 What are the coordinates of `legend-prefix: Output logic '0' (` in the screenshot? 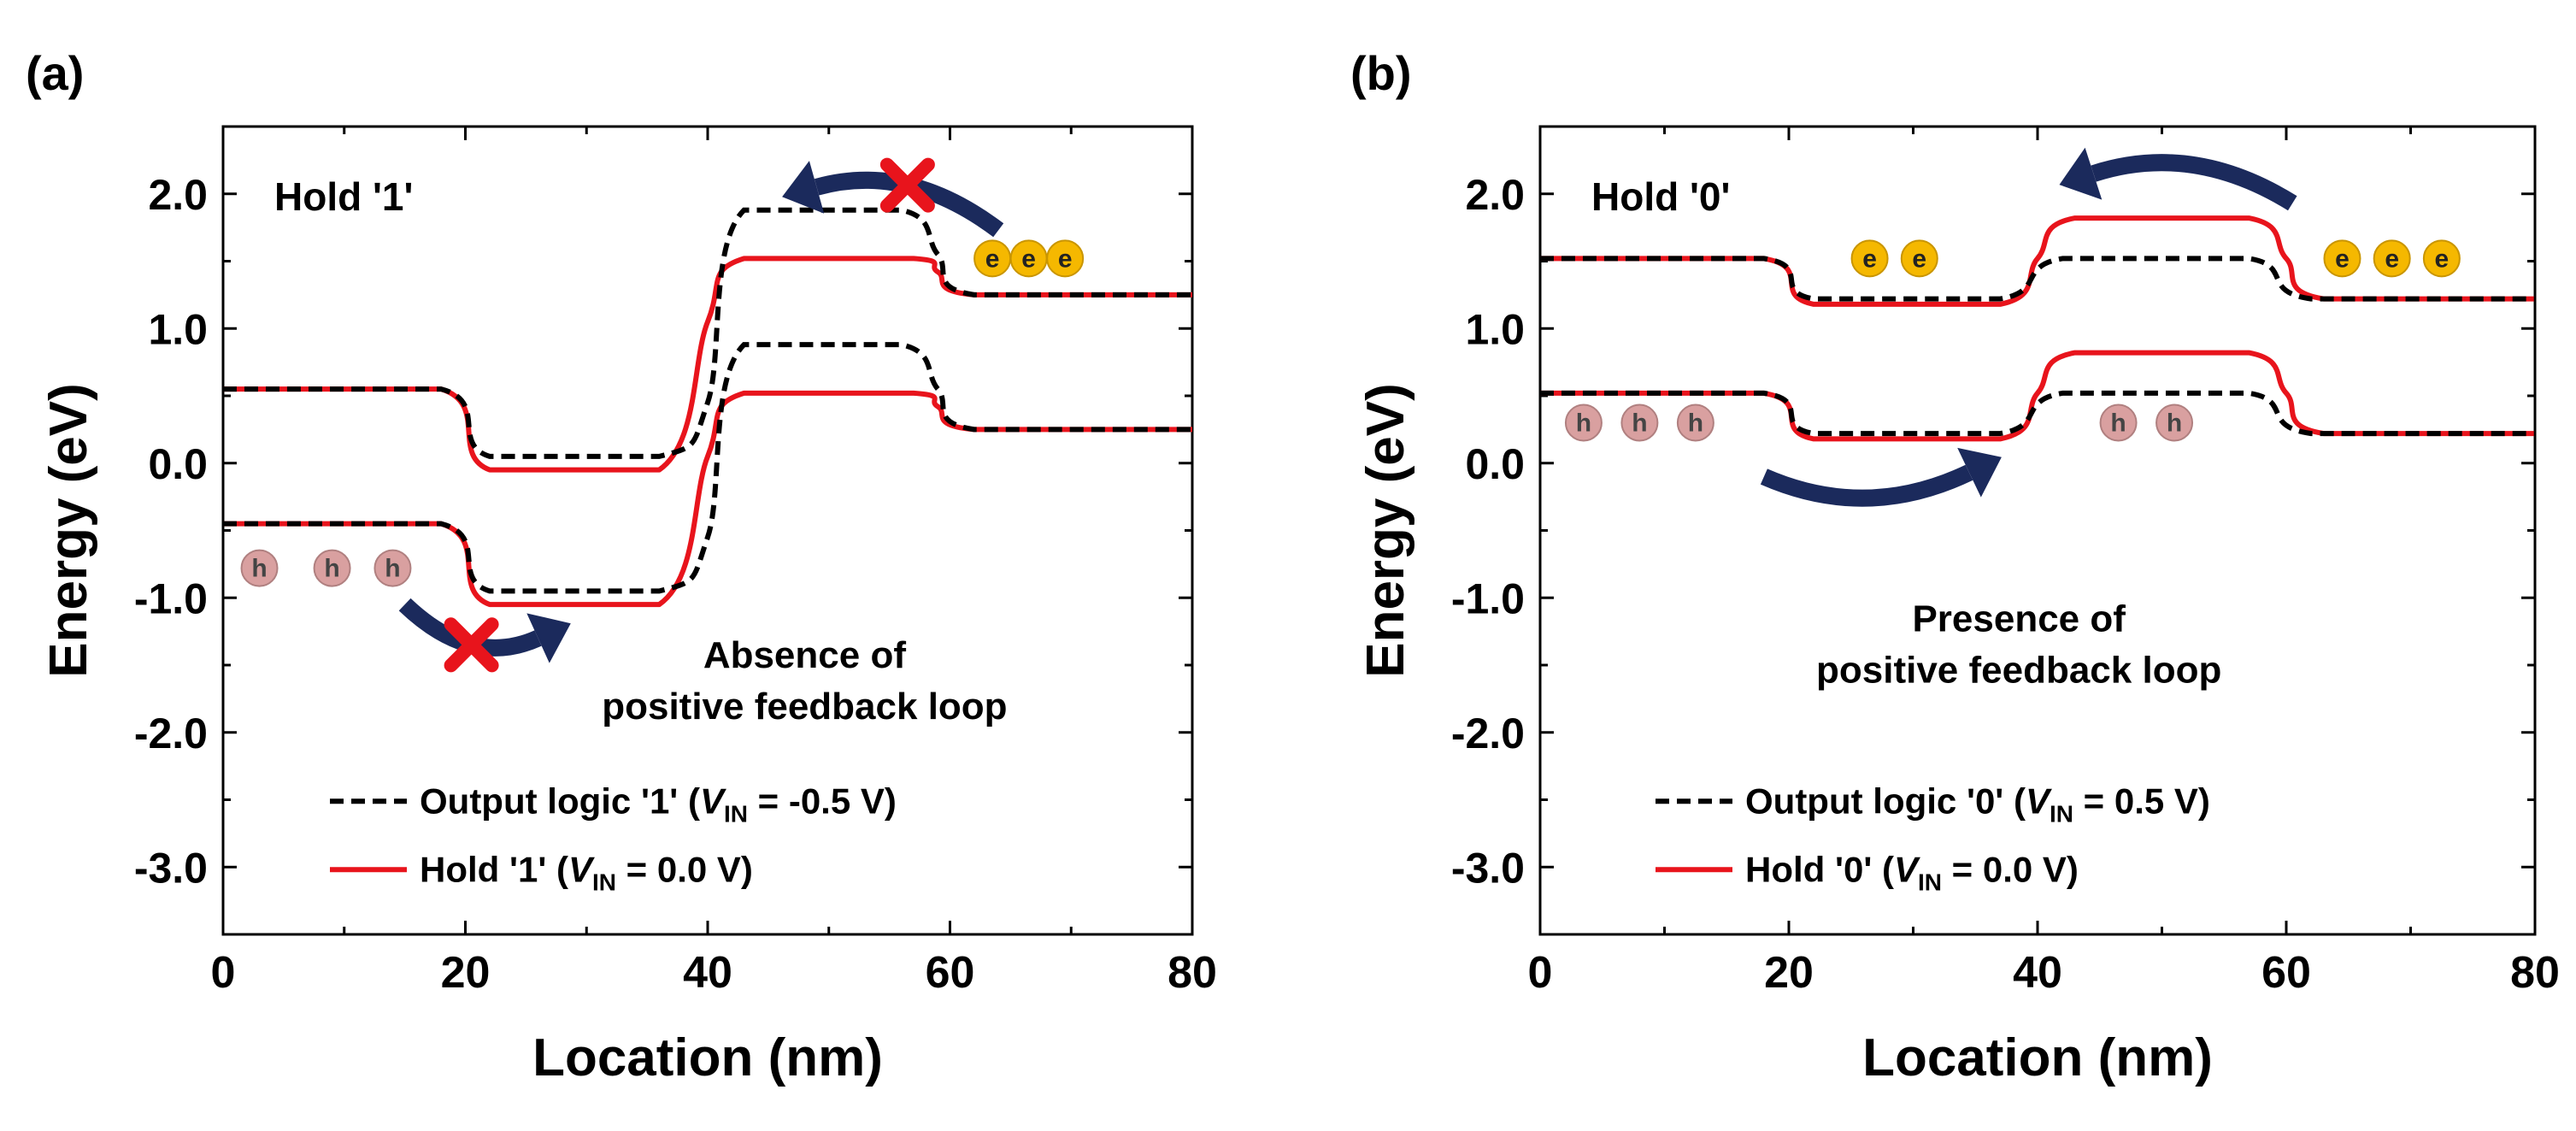 It's located at (1885, 801).